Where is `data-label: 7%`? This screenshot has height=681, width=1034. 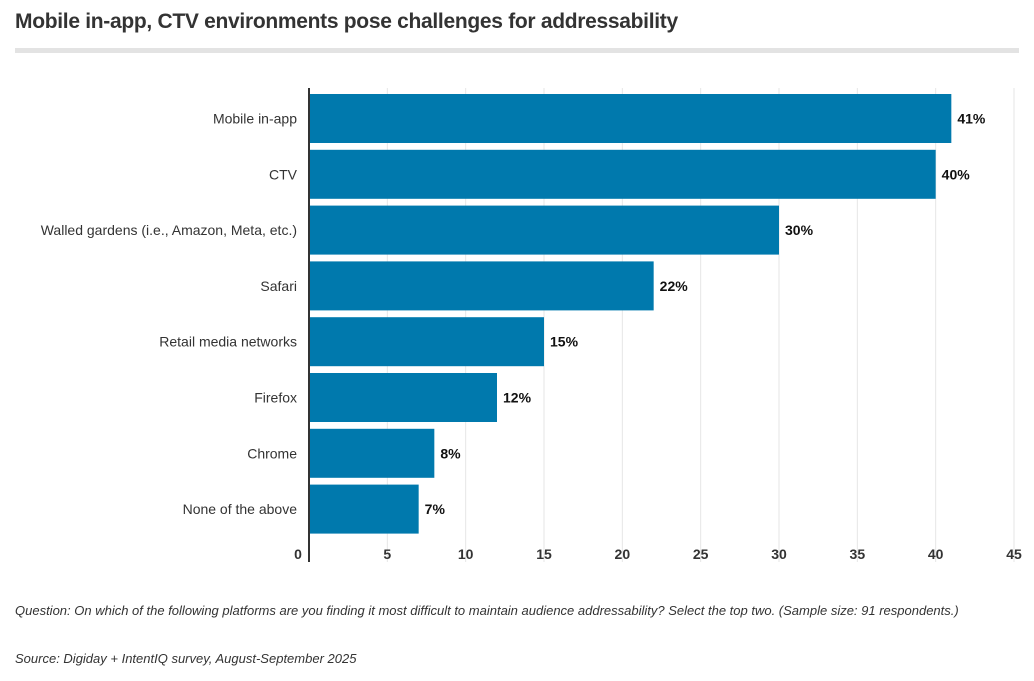 data-label: 7% is located at coordinates (435, 509).